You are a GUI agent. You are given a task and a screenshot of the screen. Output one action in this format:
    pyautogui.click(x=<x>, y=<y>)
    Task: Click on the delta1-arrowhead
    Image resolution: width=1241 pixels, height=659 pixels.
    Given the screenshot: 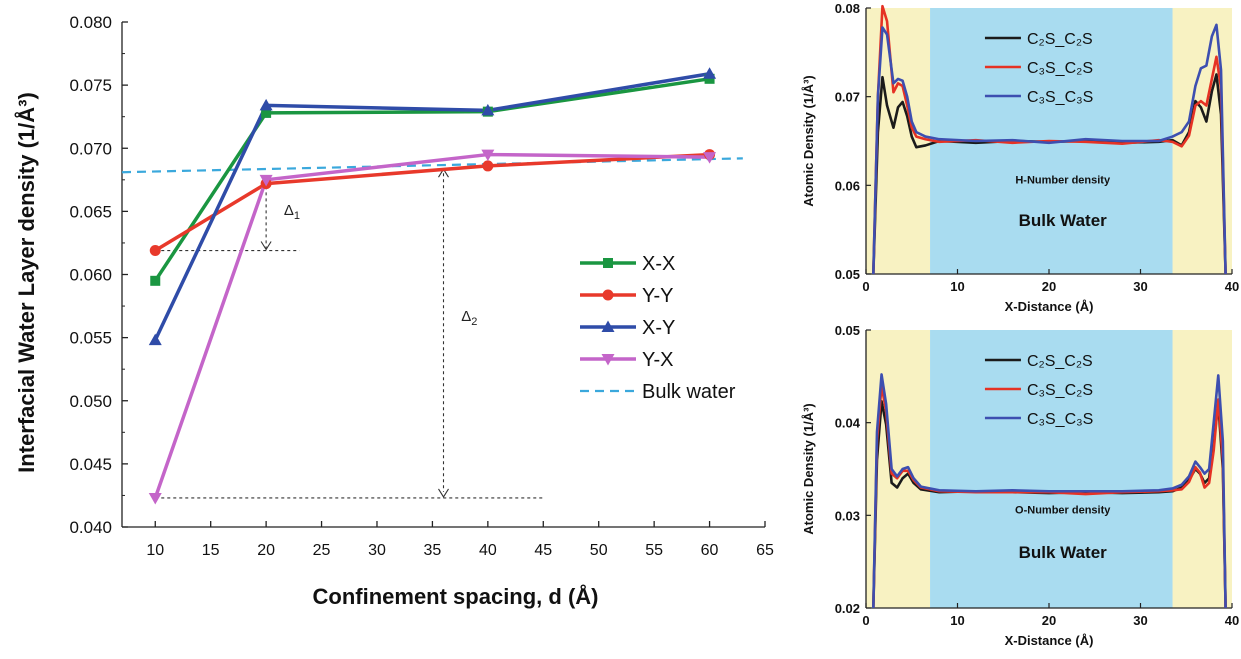 What is the action you would take?
    pyautogui.click(x=266, y=246)
    